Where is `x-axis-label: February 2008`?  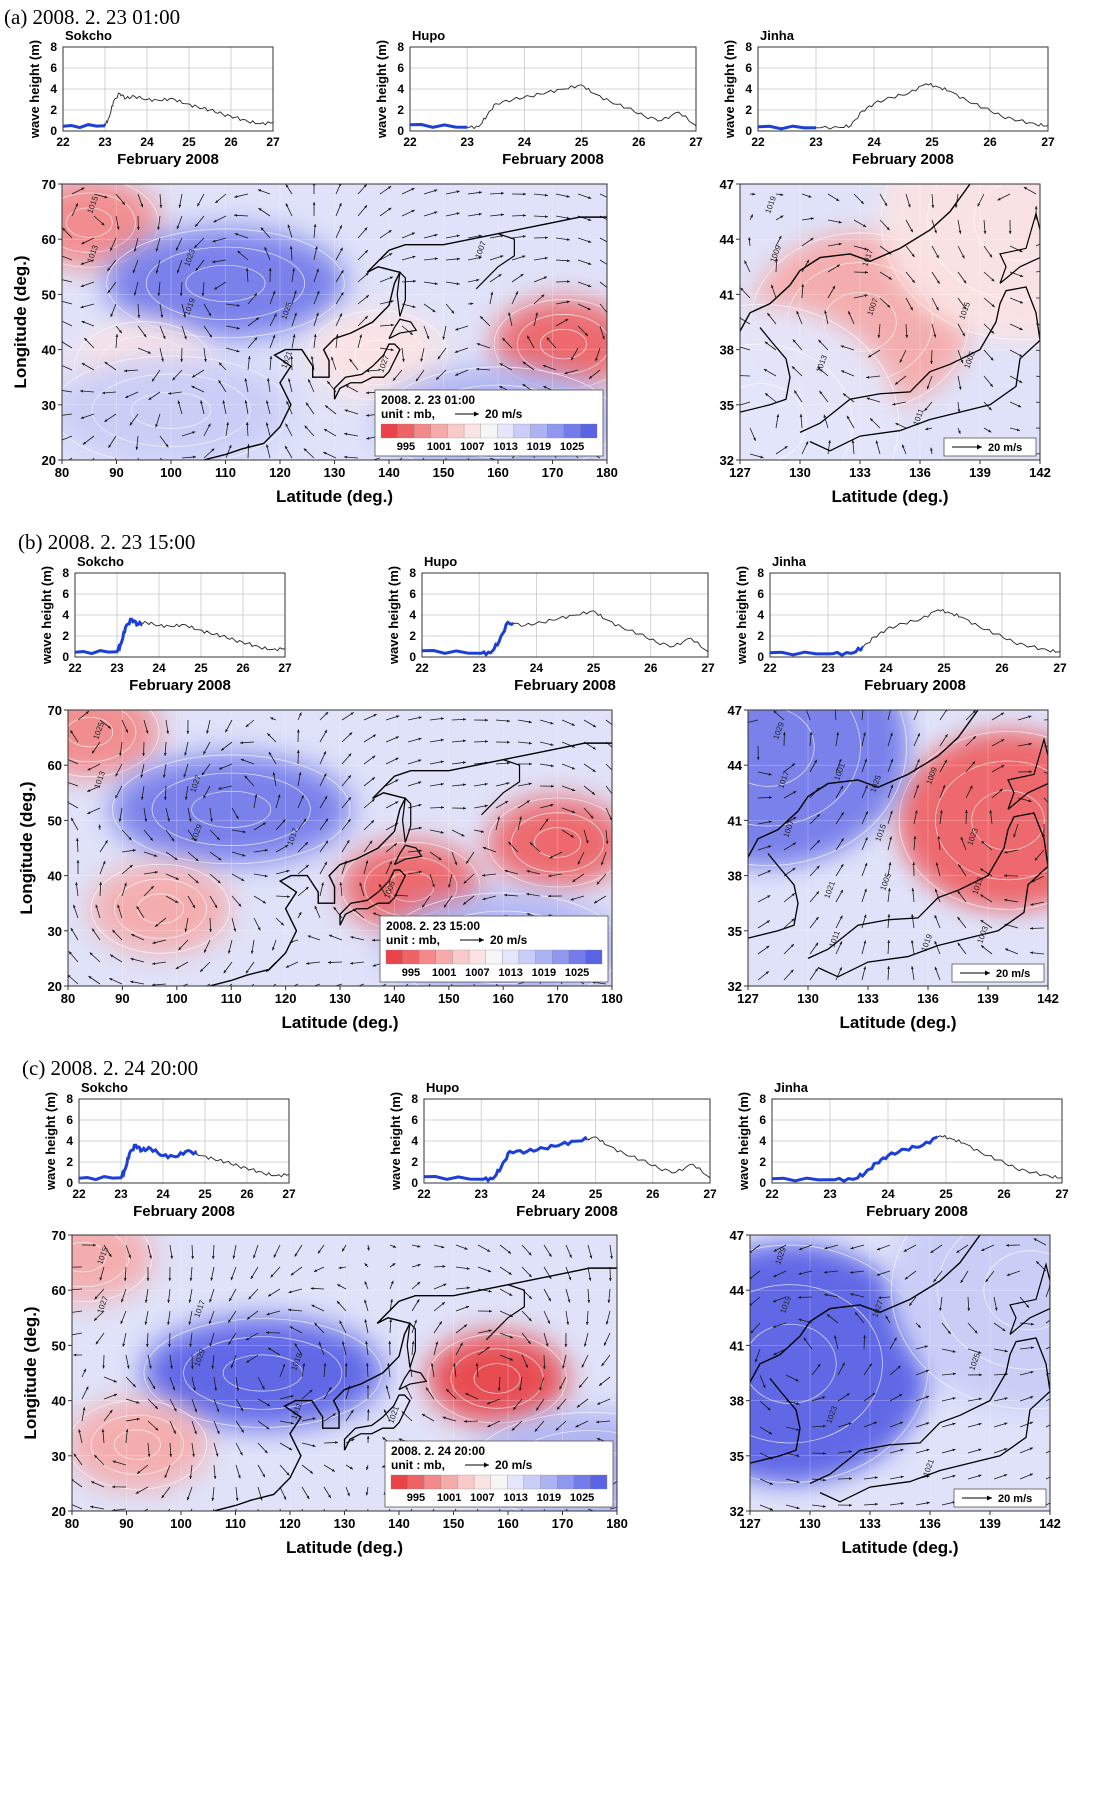
x-axis-label: February 2008 is located at coordinates (917, 1211).